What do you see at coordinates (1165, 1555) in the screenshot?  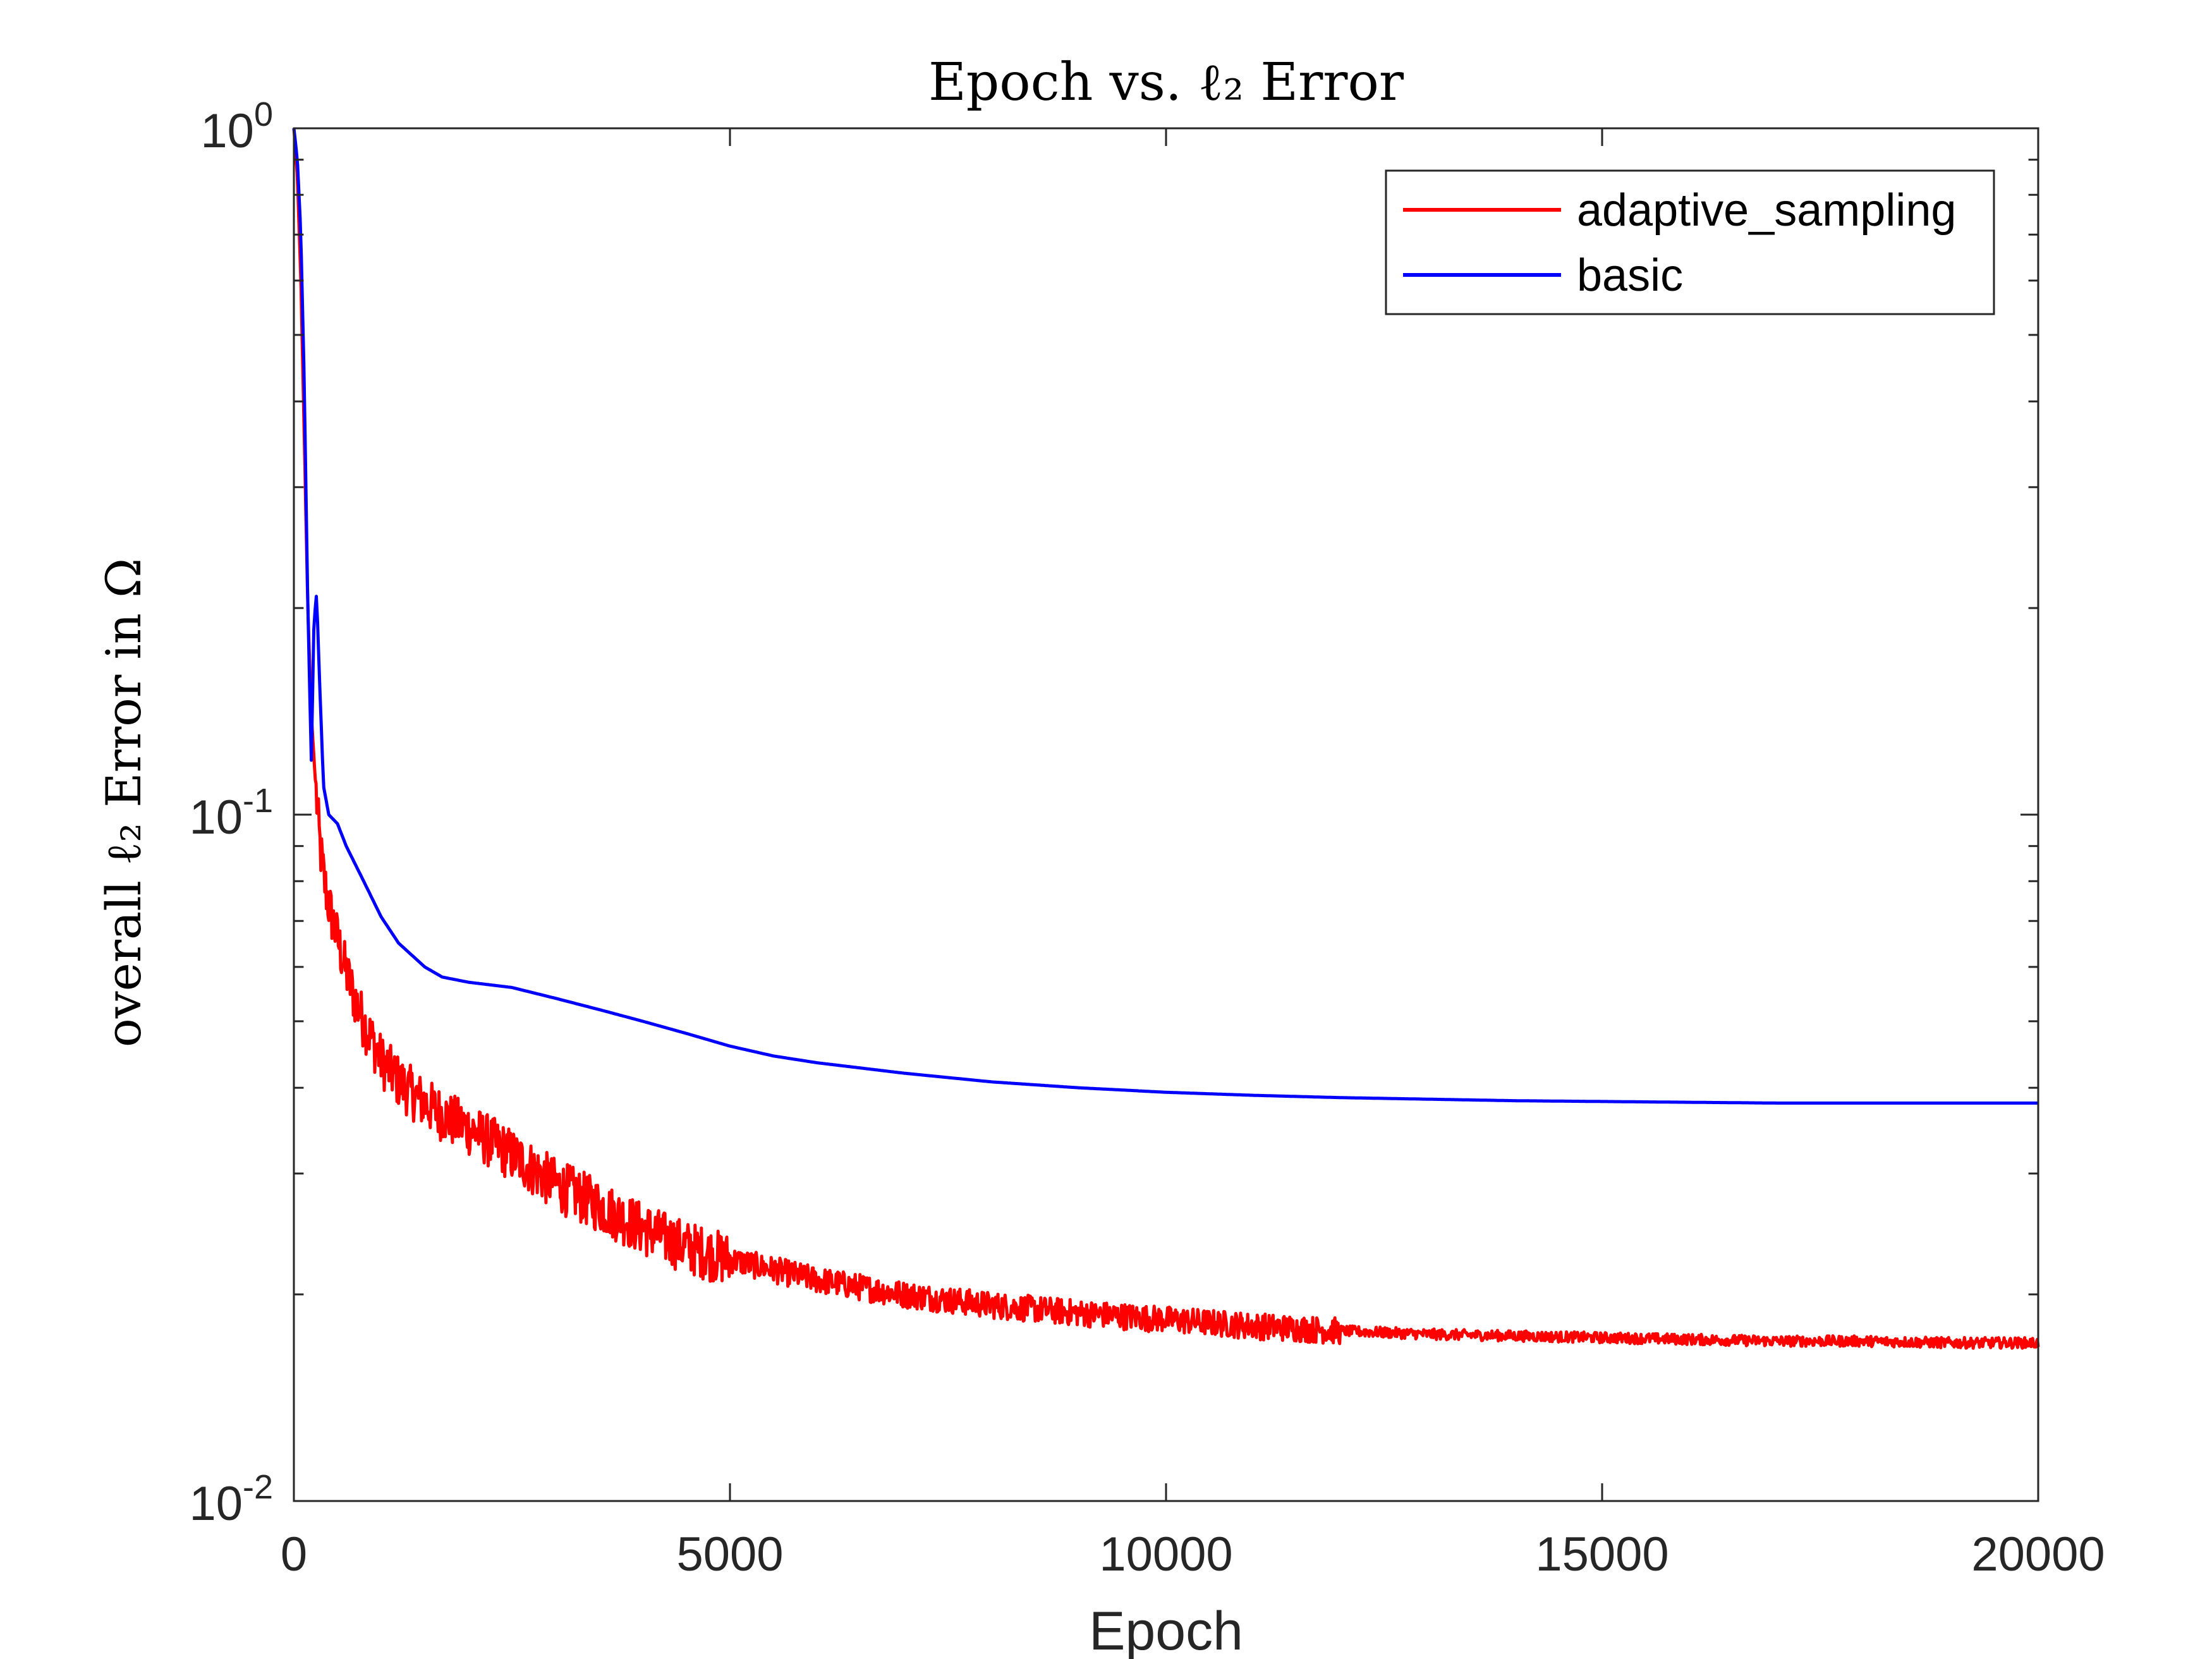 I see `x-tick-label: 10000` at bounding box center [1165, 1555].